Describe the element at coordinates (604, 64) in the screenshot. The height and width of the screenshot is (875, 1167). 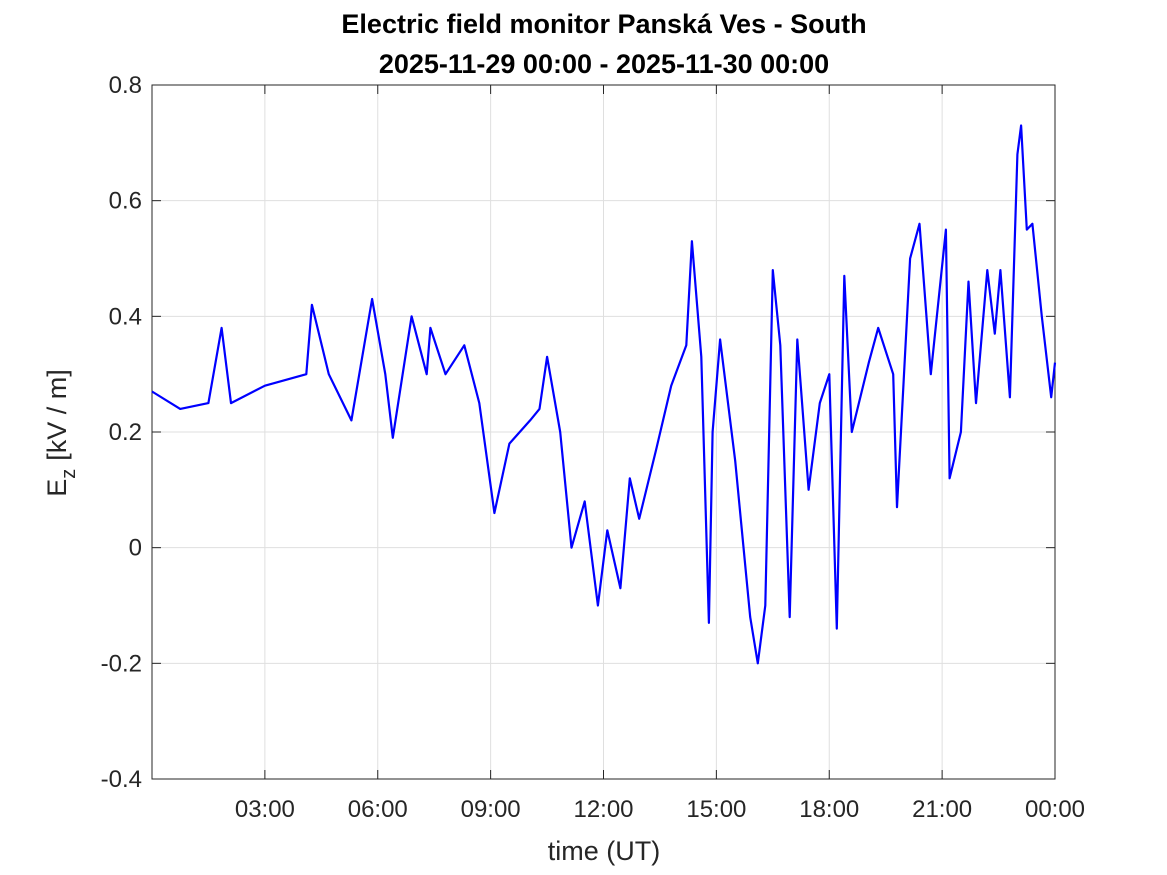
I see `chart-subtitle: 2025-11-29 00:00 - 2025-11-30 00:00` at that location.